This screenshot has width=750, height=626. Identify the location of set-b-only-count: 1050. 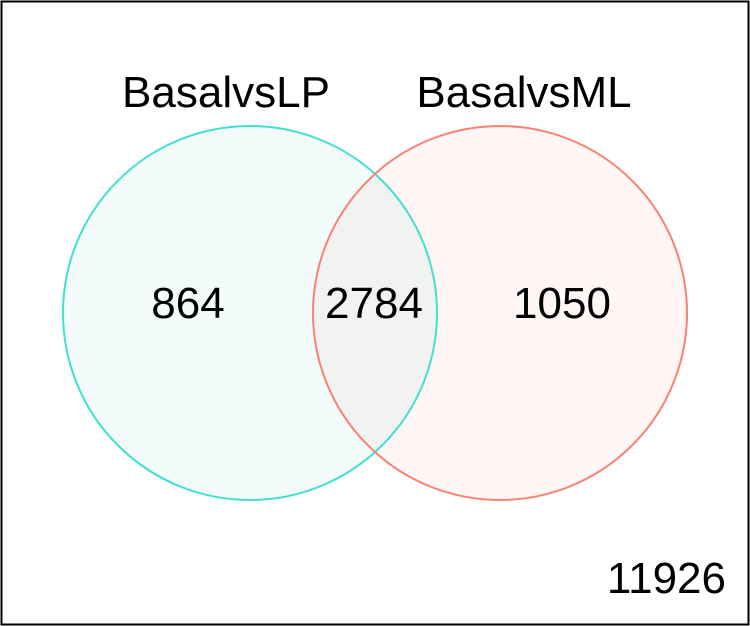
(562, 303).